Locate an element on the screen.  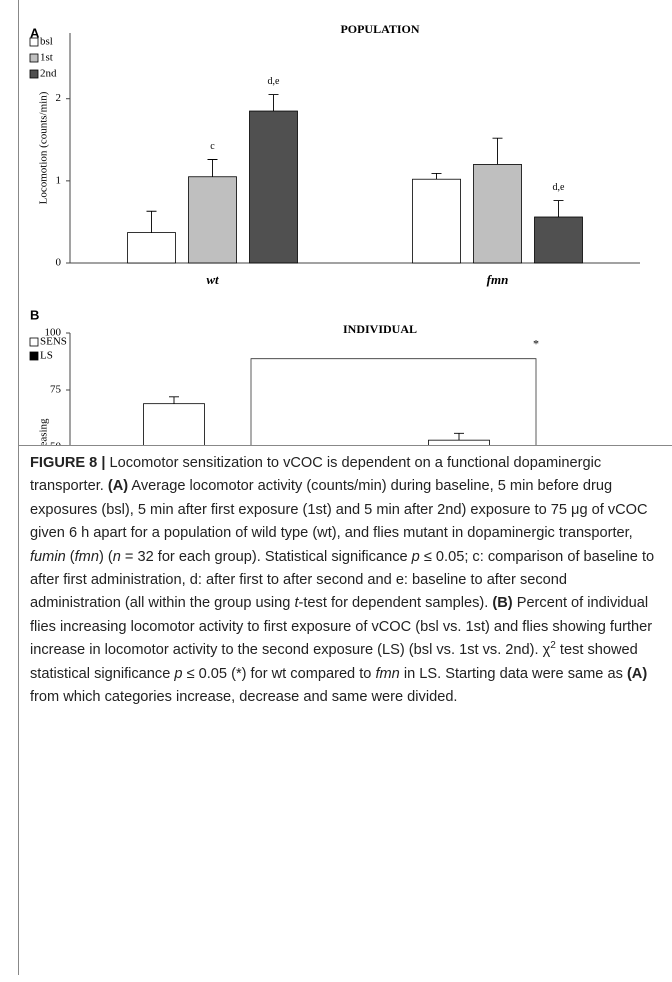
legend-label: 2nd is located at coordinates (48, 74).